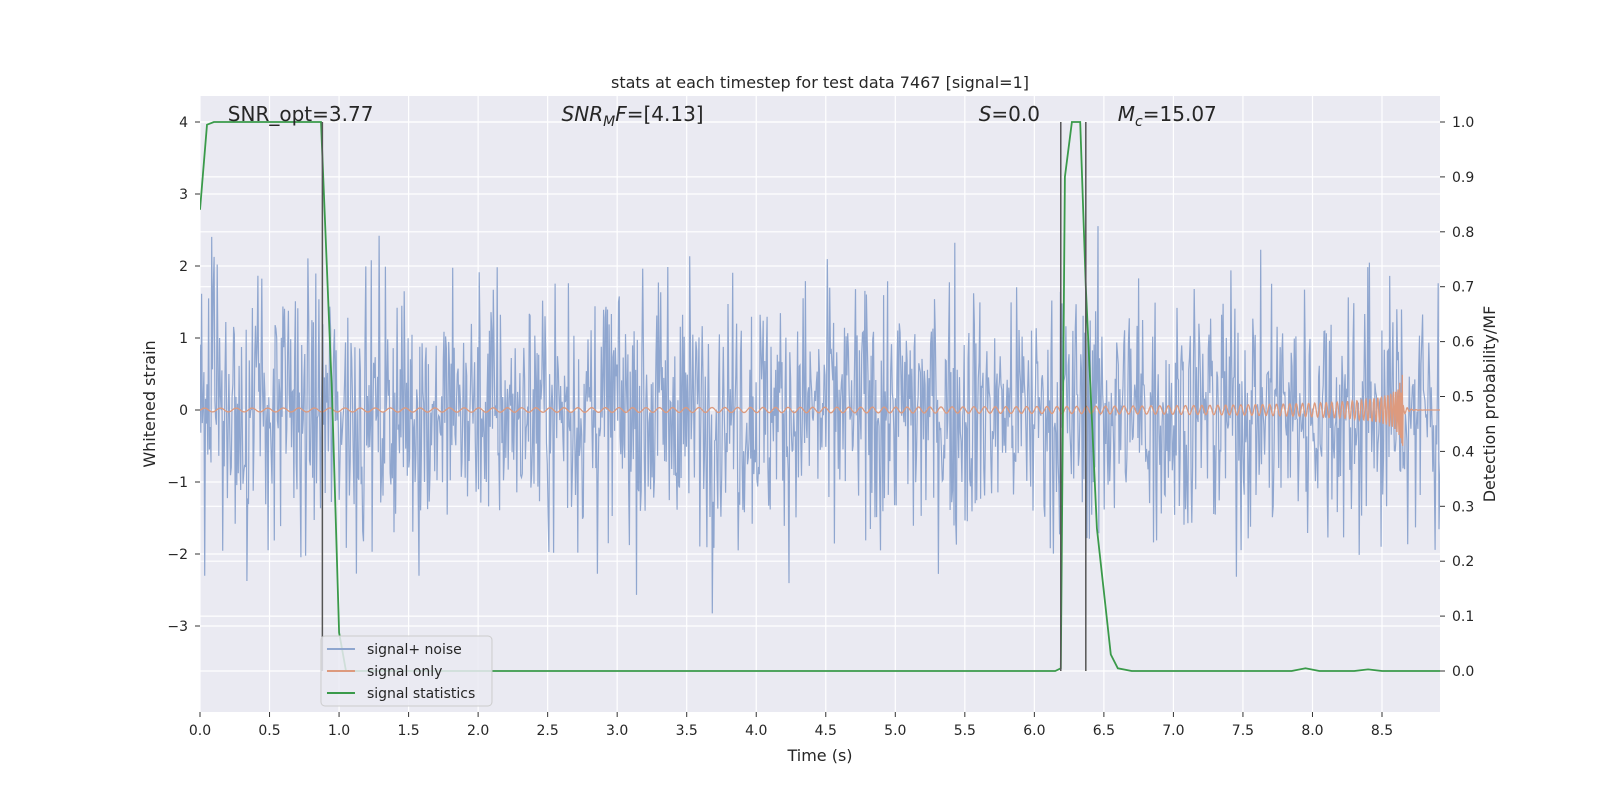  Describe the element at coordinates (183, 123) in the screenshot. I see `y-tick-label: 4` at that location.